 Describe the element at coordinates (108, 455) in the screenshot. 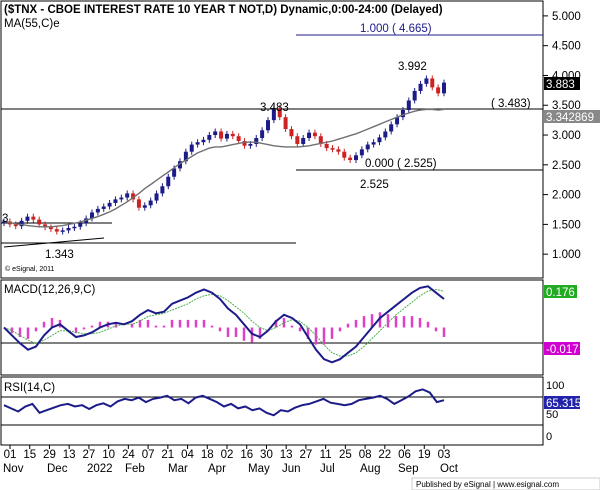

I see `x-tick-label: 10` at that location.